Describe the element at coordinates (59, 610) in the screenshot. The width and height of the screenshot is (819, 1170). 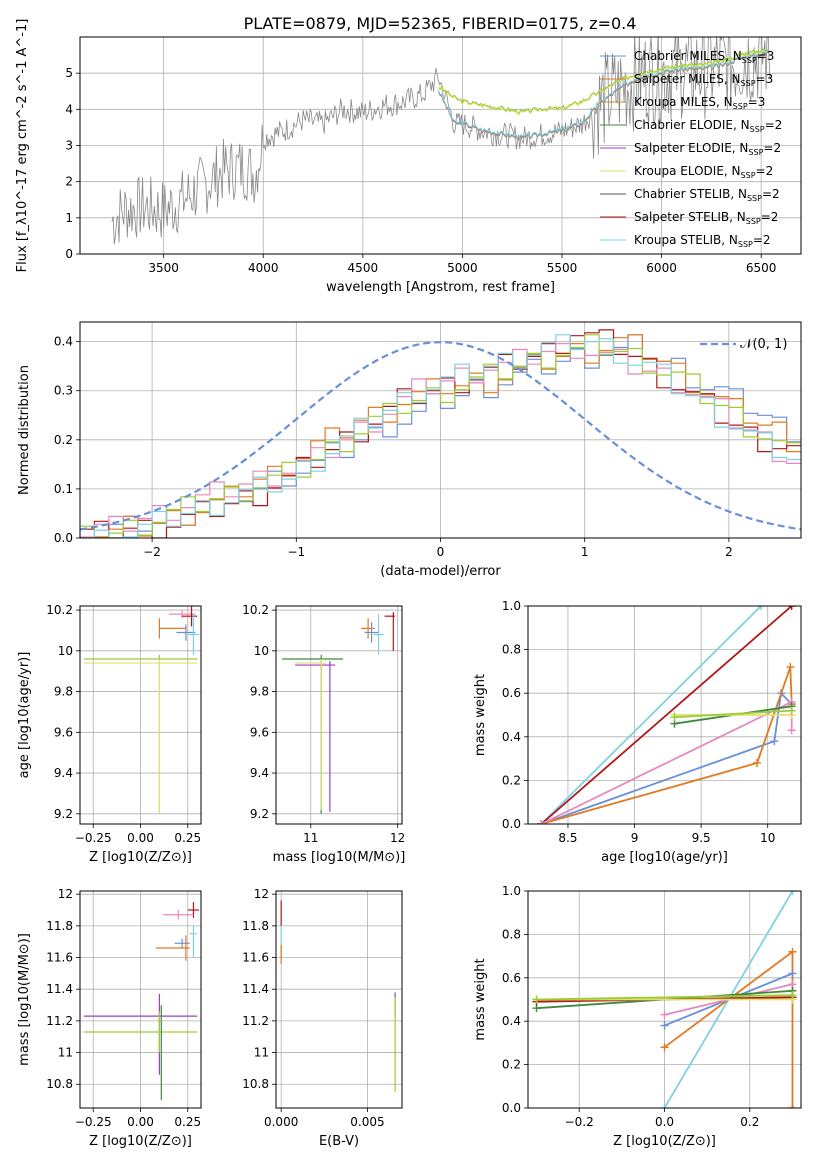
I see `age-vs-Z-ytick-label: 10.2` at that location.